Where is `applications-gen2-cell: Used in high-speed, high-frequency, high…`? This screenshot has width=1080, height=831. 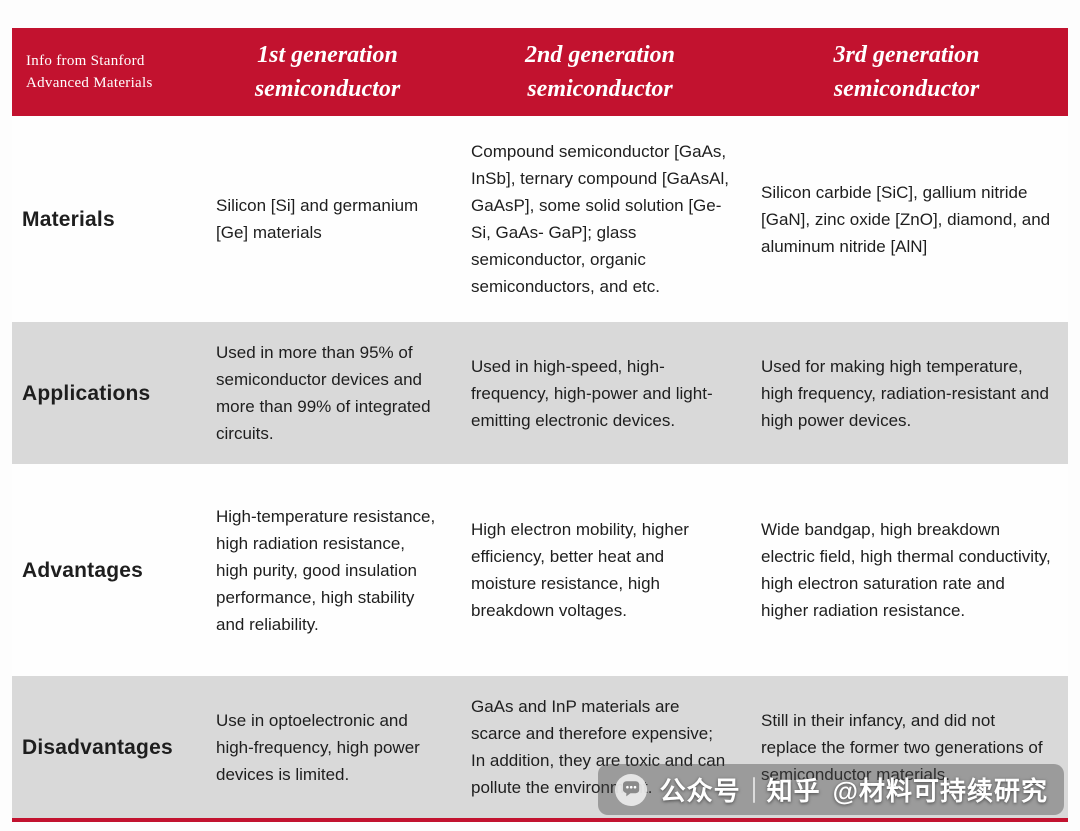
applications-gen2-cell: Used in high-speed, high-frequency, high… is located at coordinates (592, 393).